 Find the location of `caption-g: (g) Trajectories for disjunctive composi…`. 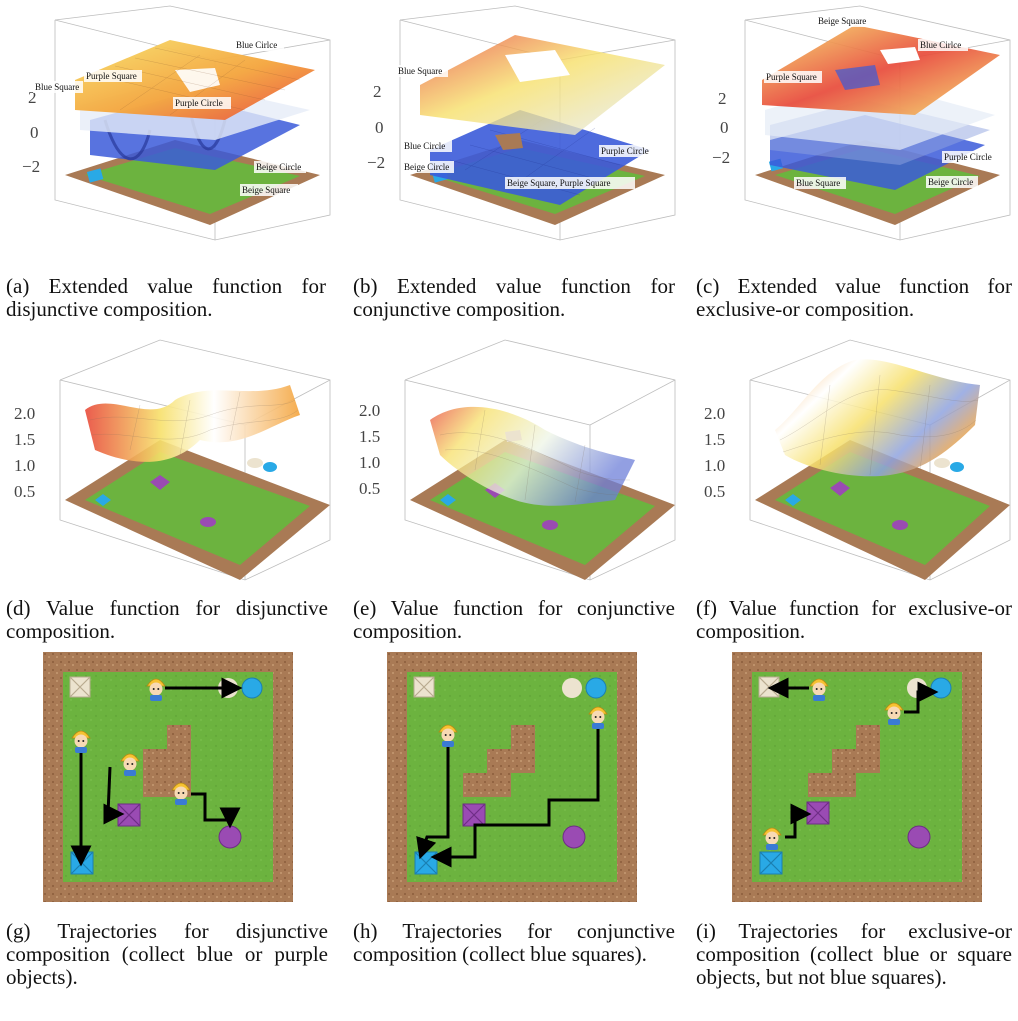

caption-g: (g) Trajectories for disjunctive composi… is located at coordinates (167, 954).